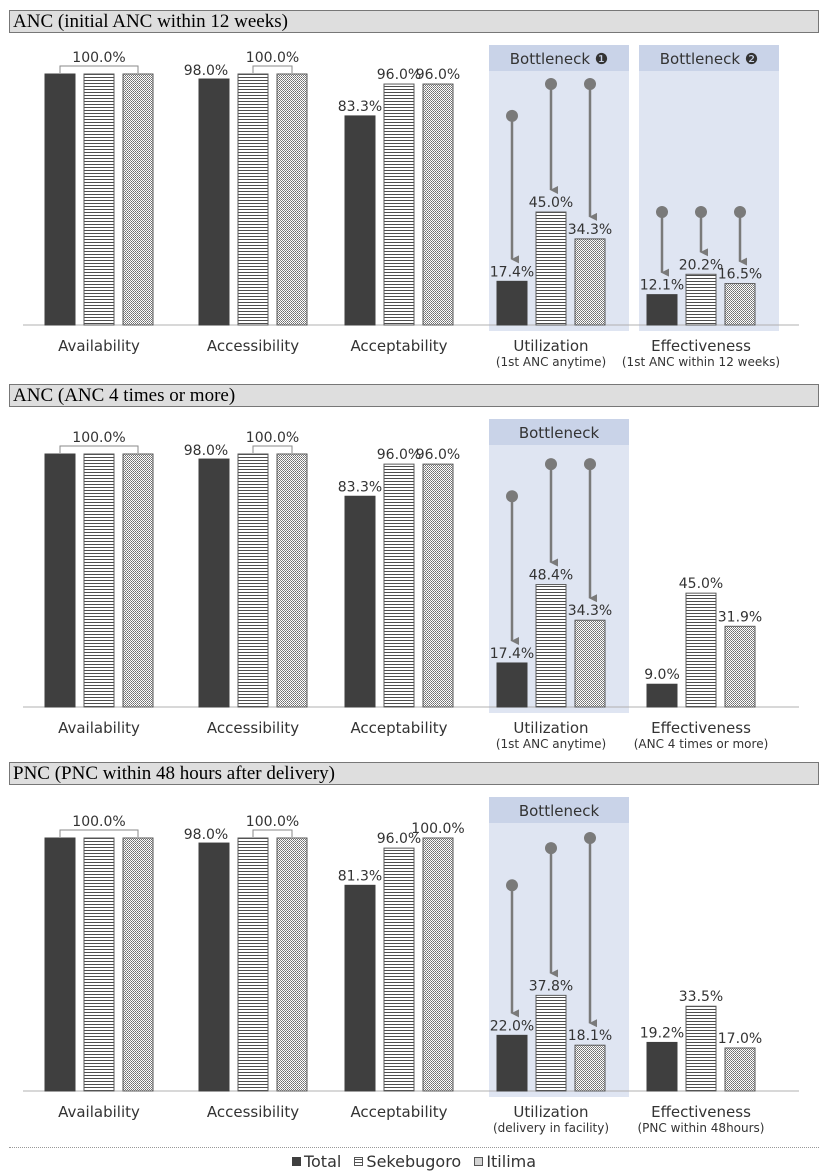 The image size is (821, 1176). I want to click on legend: Total Sekebugoro Itilima, so click(414, 1161).